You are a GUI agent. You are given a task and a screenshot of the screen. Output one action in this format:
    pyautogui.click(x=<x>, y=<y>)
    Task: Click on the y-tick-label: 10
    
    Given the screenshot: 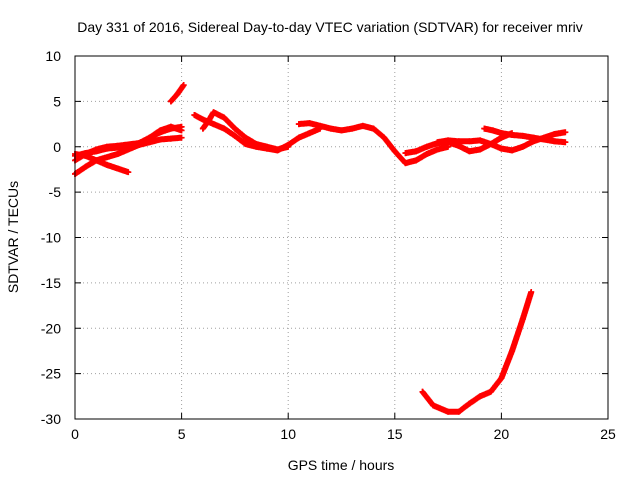 What is the action you would take?
    pyautogui.click(x=53, y=56)
    